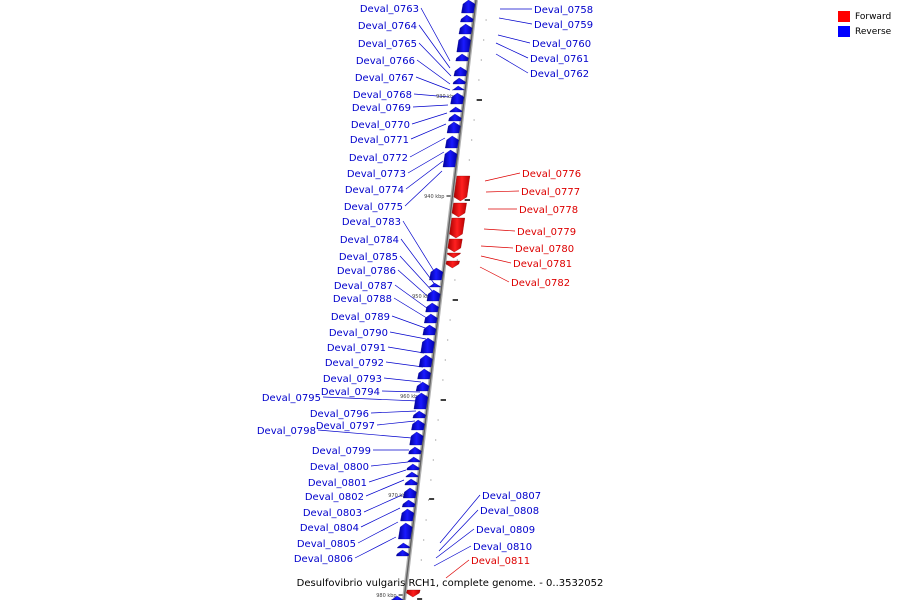 This screenshot has width=900, height=600. Describe the element at coordinates (350, 392) in the screenshot. I see `gene-label-deval_0794: Deval_0794` at that location.